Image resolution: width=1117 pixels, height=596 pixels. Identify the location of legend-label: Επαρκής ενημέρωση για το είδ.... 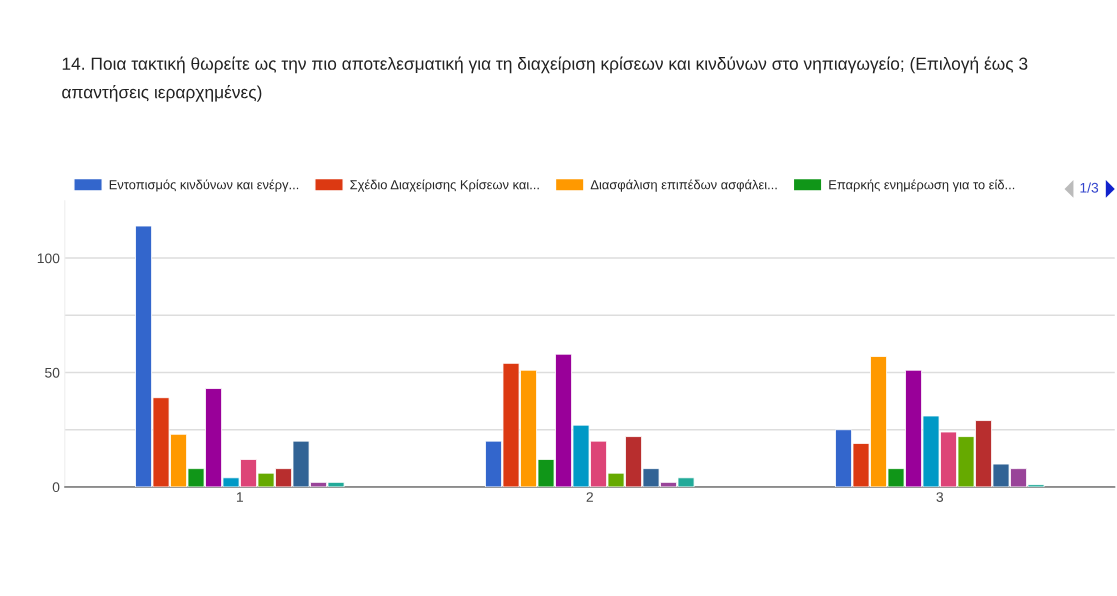
(922, 185).